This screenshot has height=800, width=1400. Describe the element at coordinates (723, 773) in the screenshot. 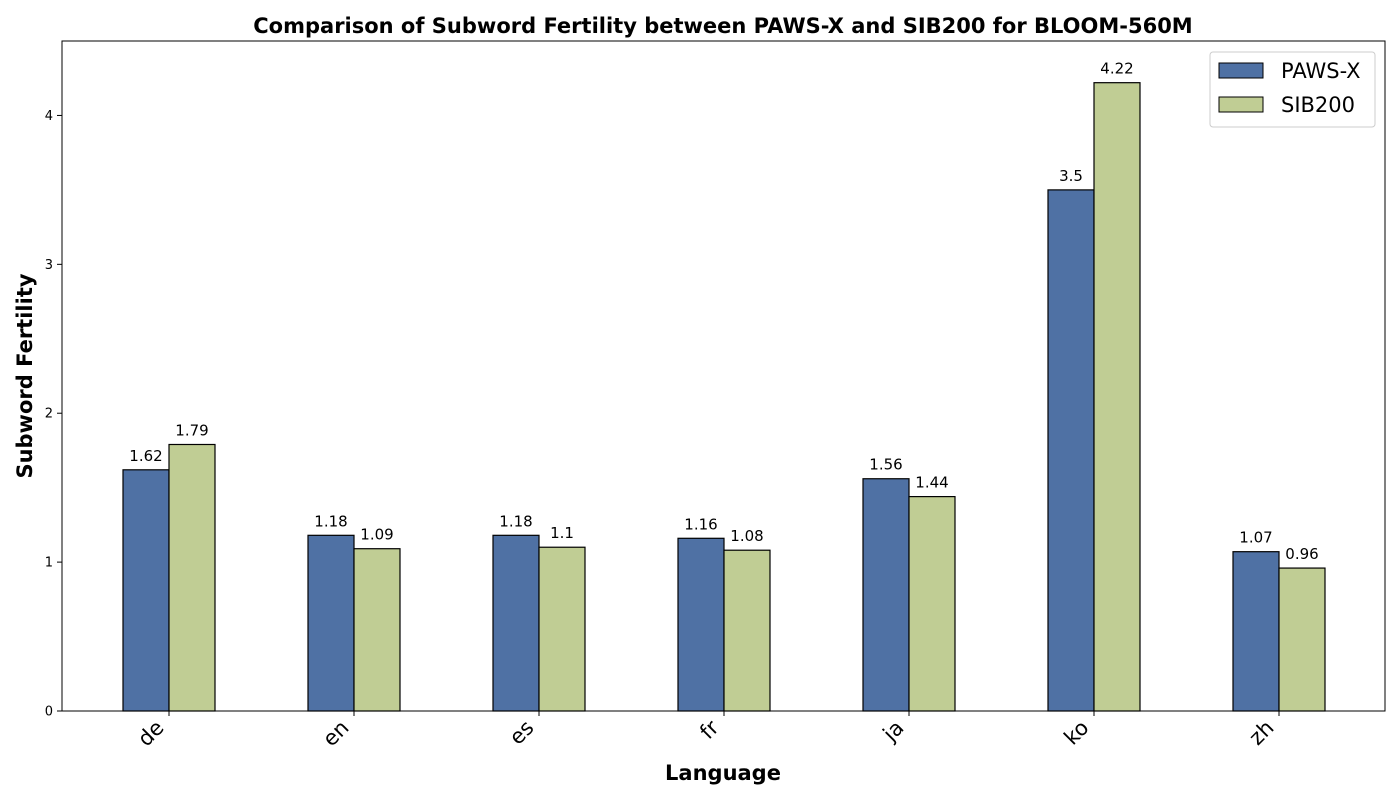

I see `x-axis-label: Language` at that location.